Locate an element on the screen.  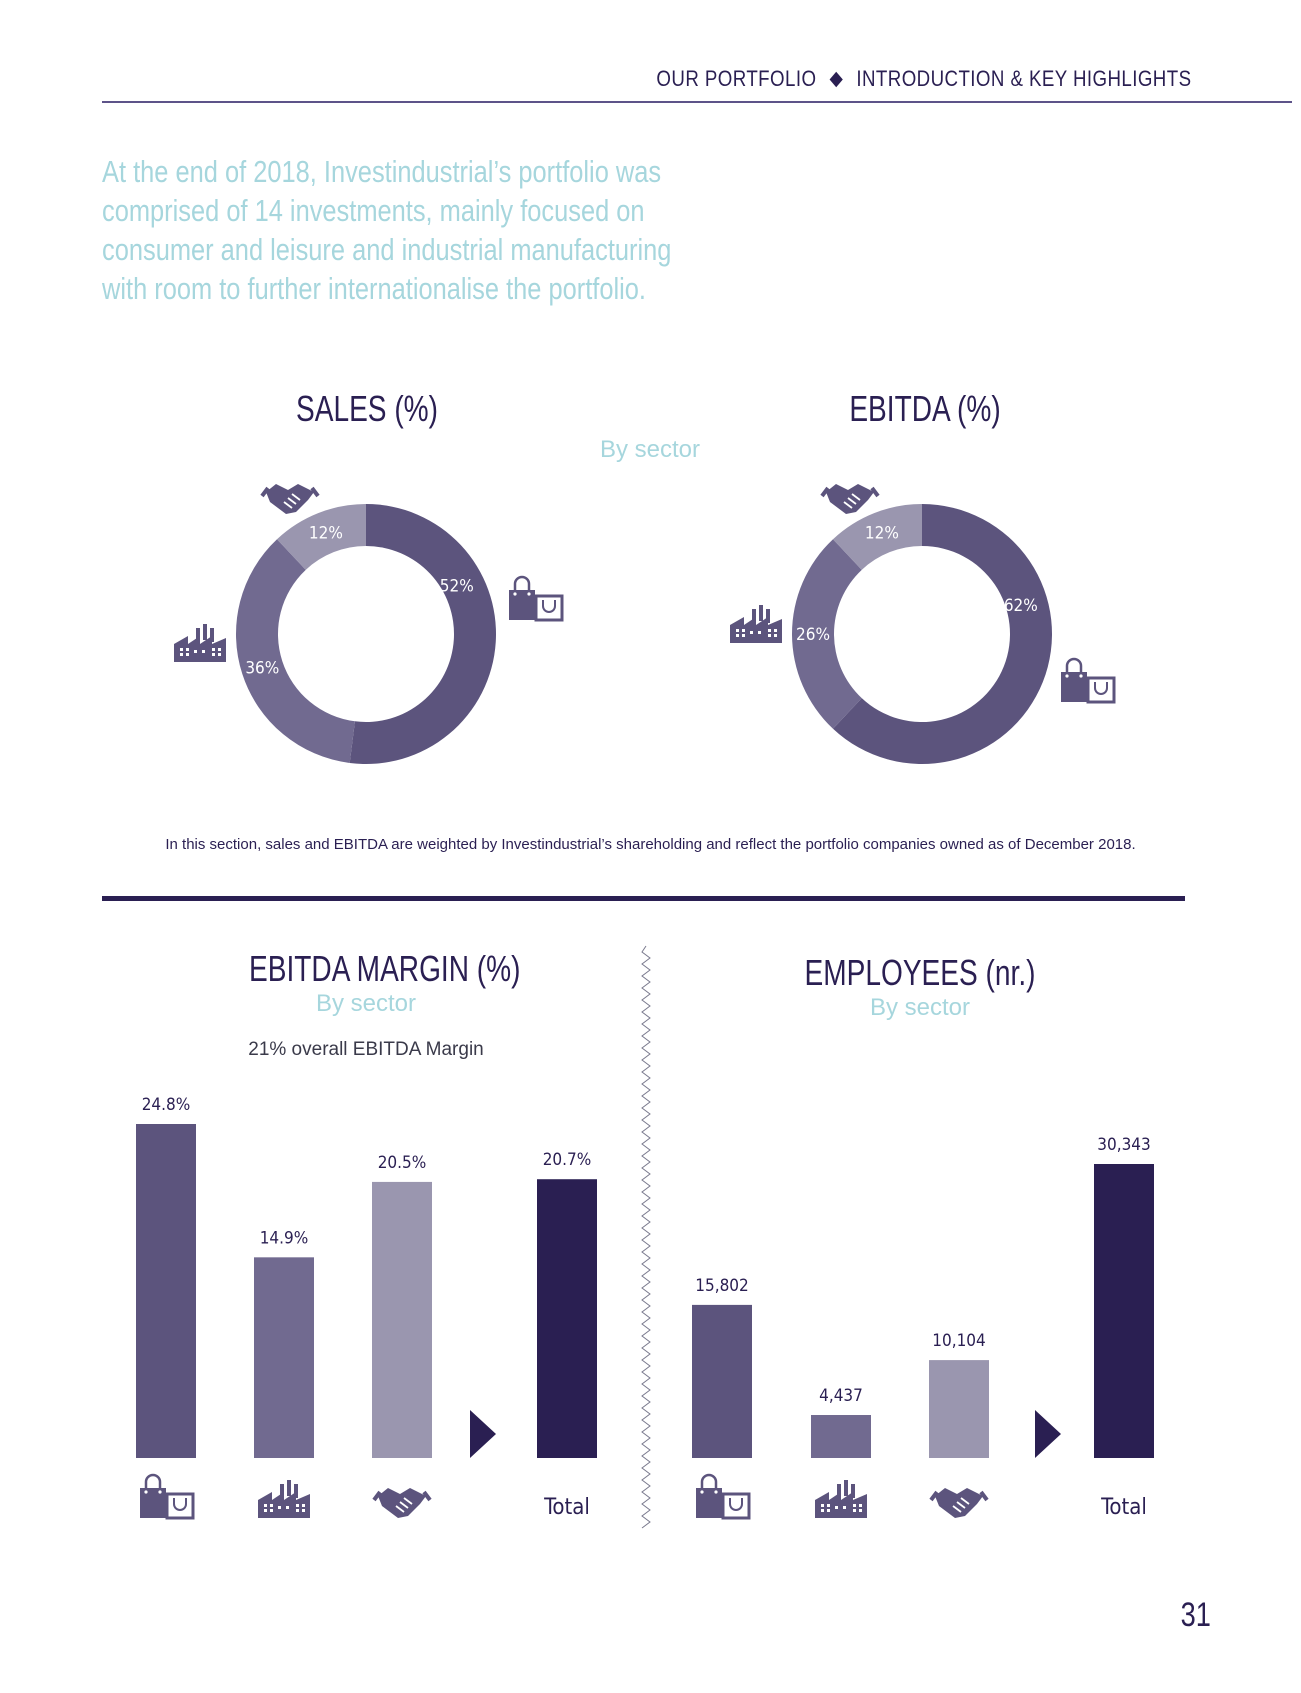
bar-value-label: 15,802 is located at coordinates (722, 1286).